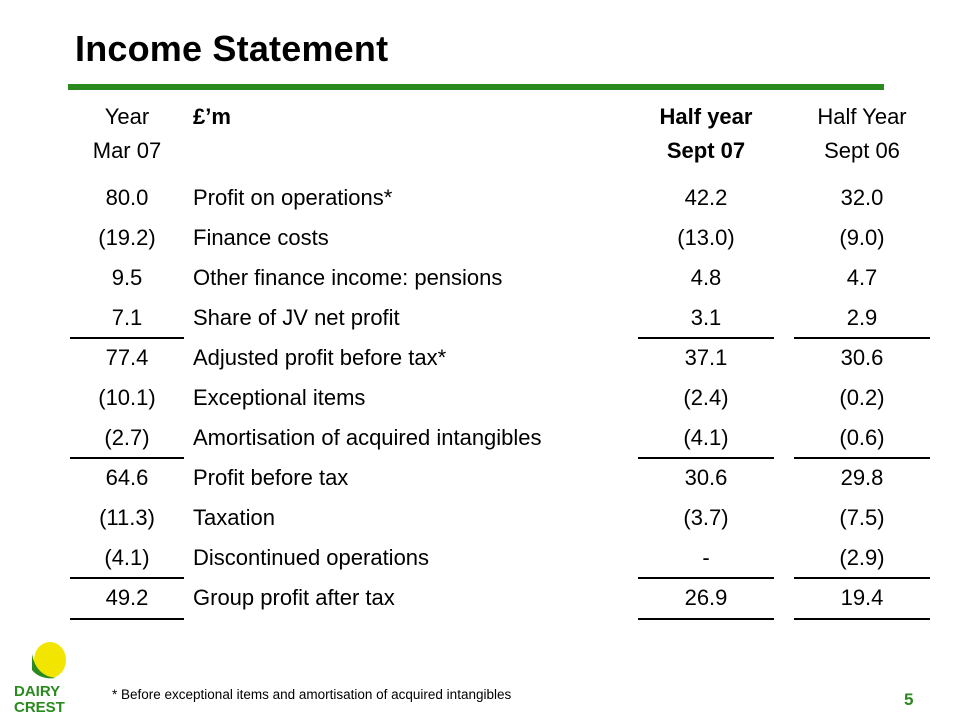 This screenshot has height=721, width=960. I want to click on logo-text-bottom: CREST, so click(39, 707).